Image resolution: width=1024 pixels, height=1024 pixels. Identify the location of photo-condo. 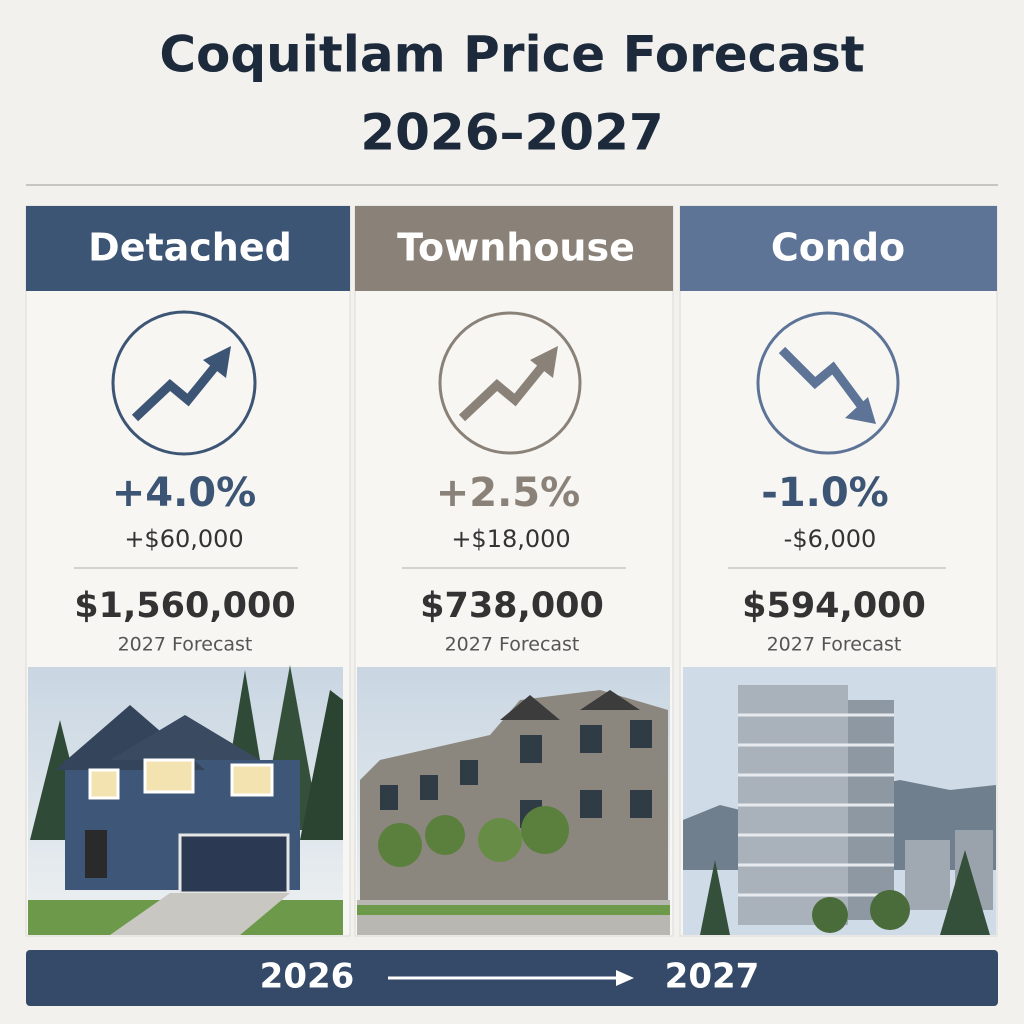
(839, 801).